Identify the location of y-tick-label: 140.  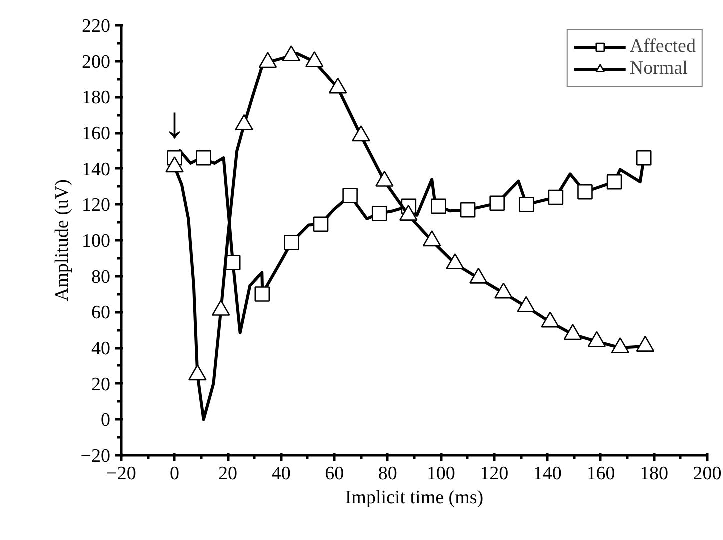
(96, 169).